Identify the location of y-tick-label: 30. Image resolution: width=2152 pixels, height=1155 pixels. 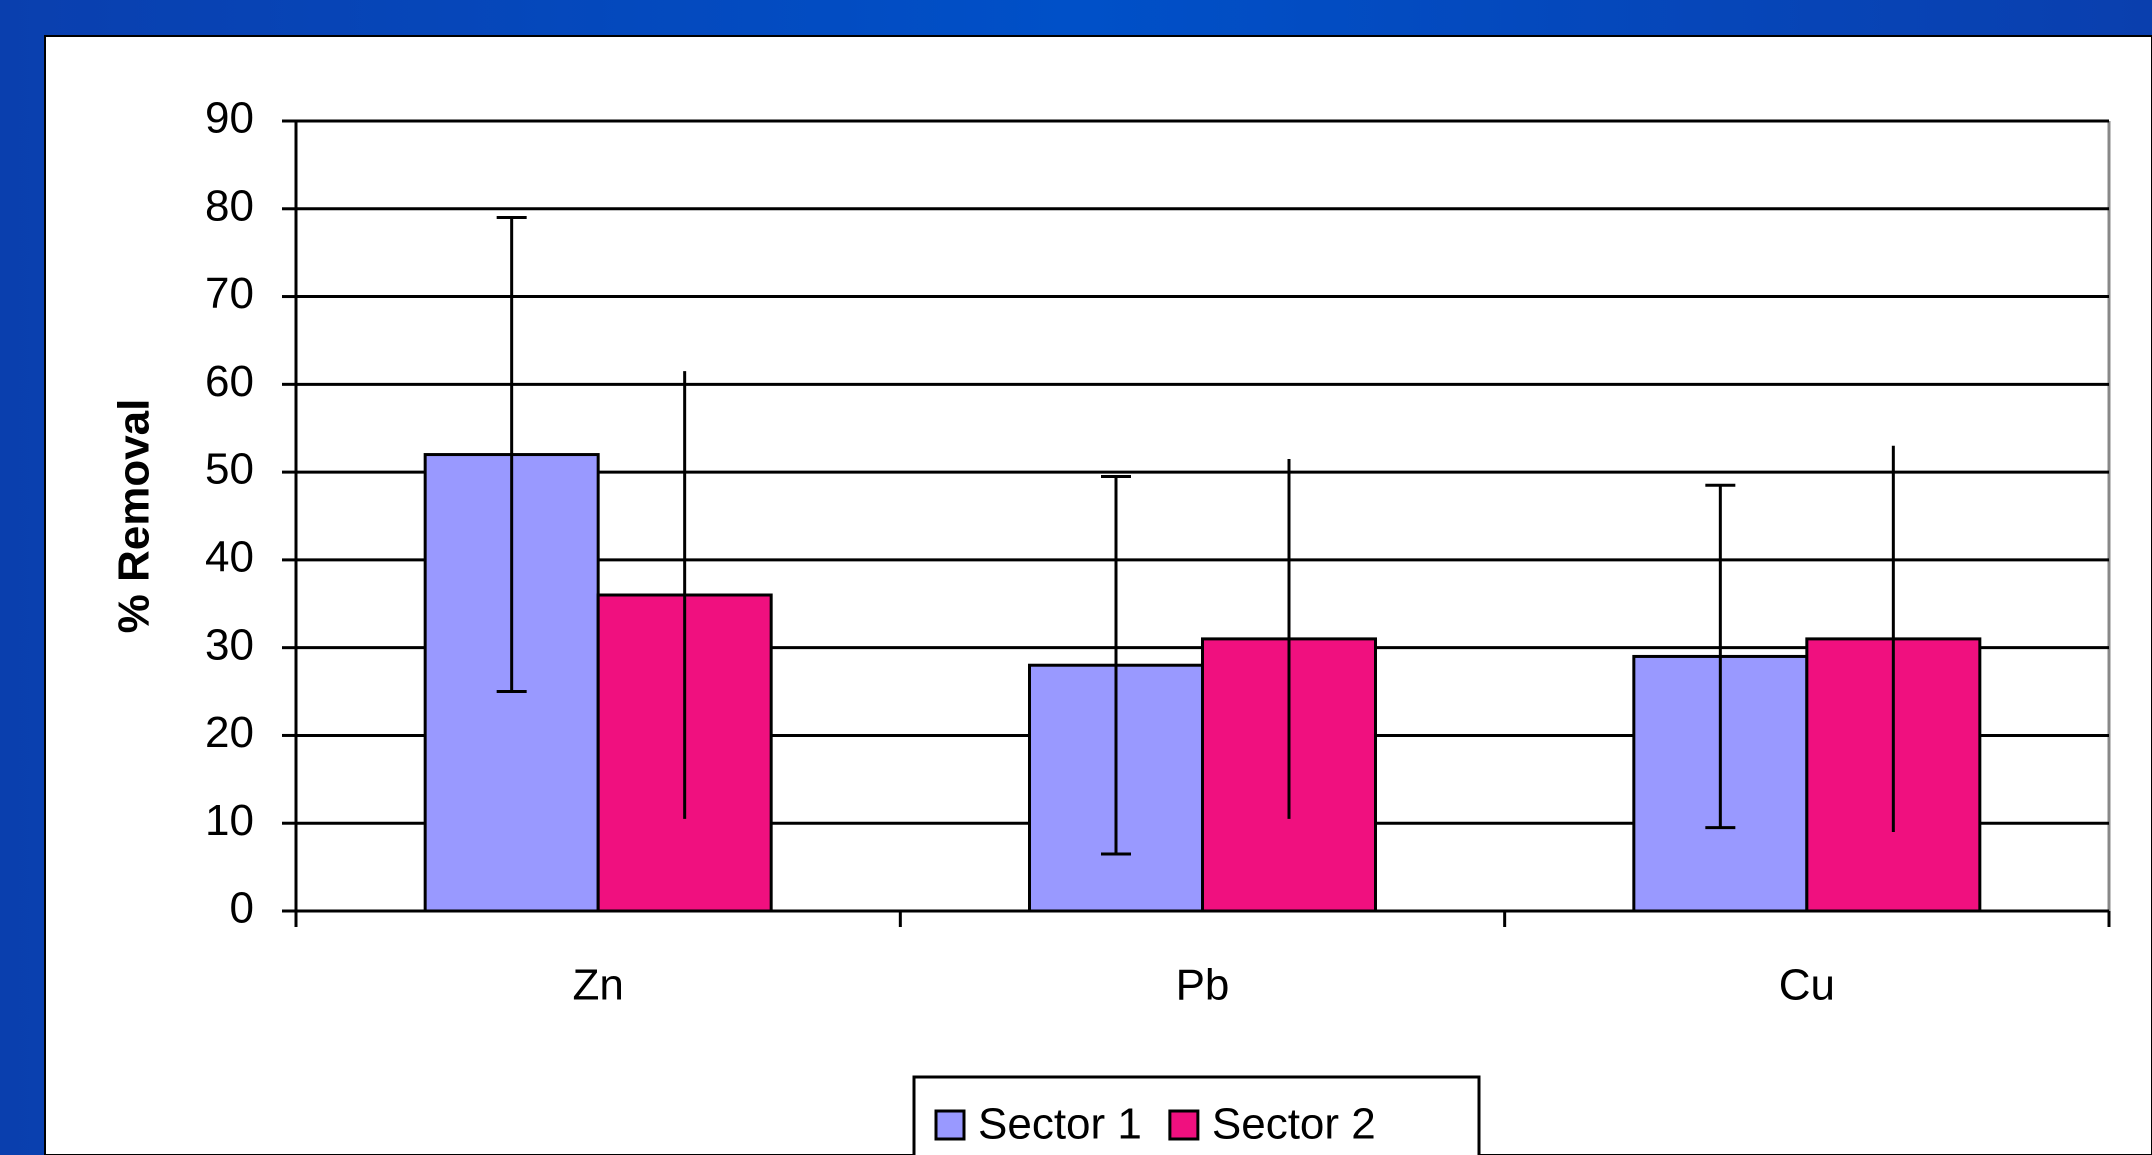
(229, 644).